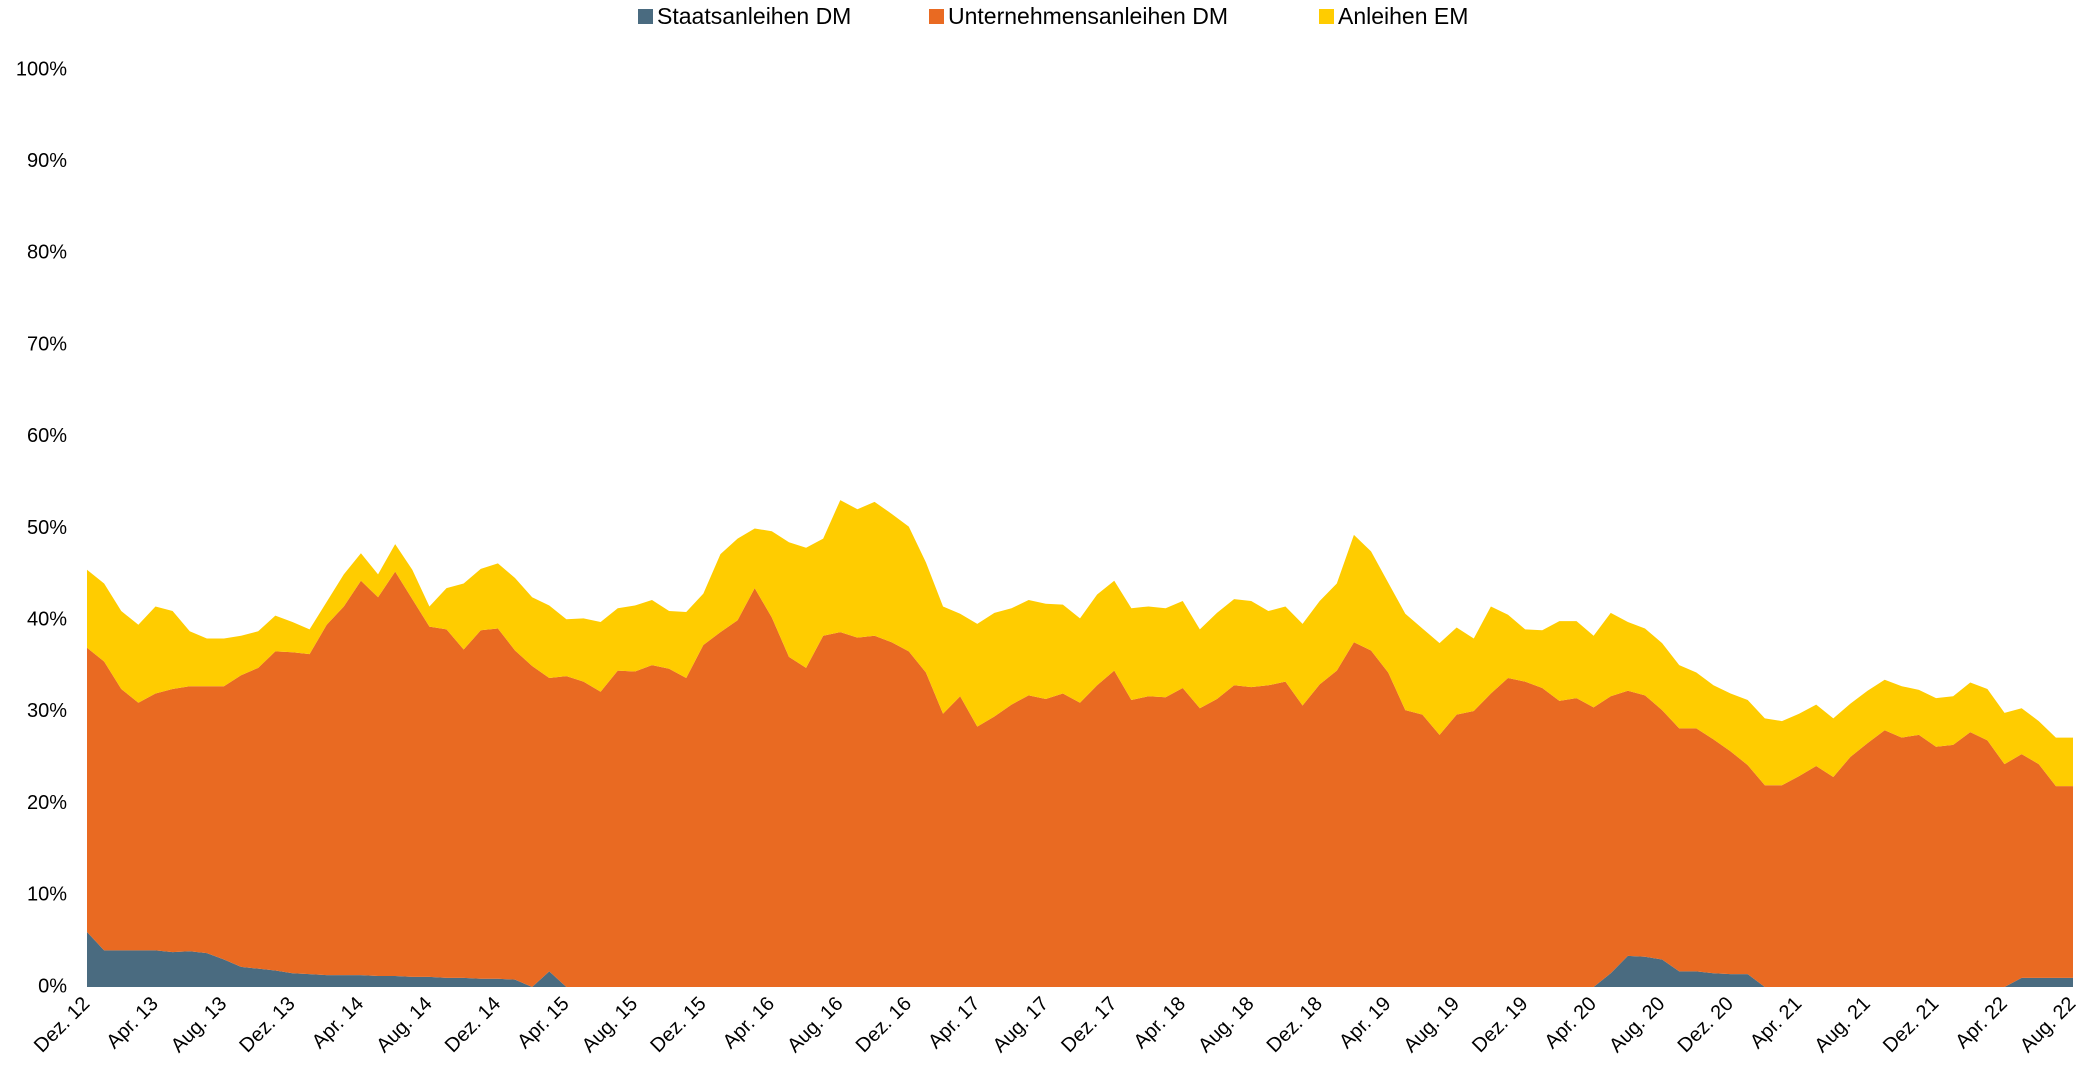 The image size is (2091, 1069). Describe the element at coordinates (132, 1023) in the screenshot. I see `x-tick-label: Apr. 13` at that location.